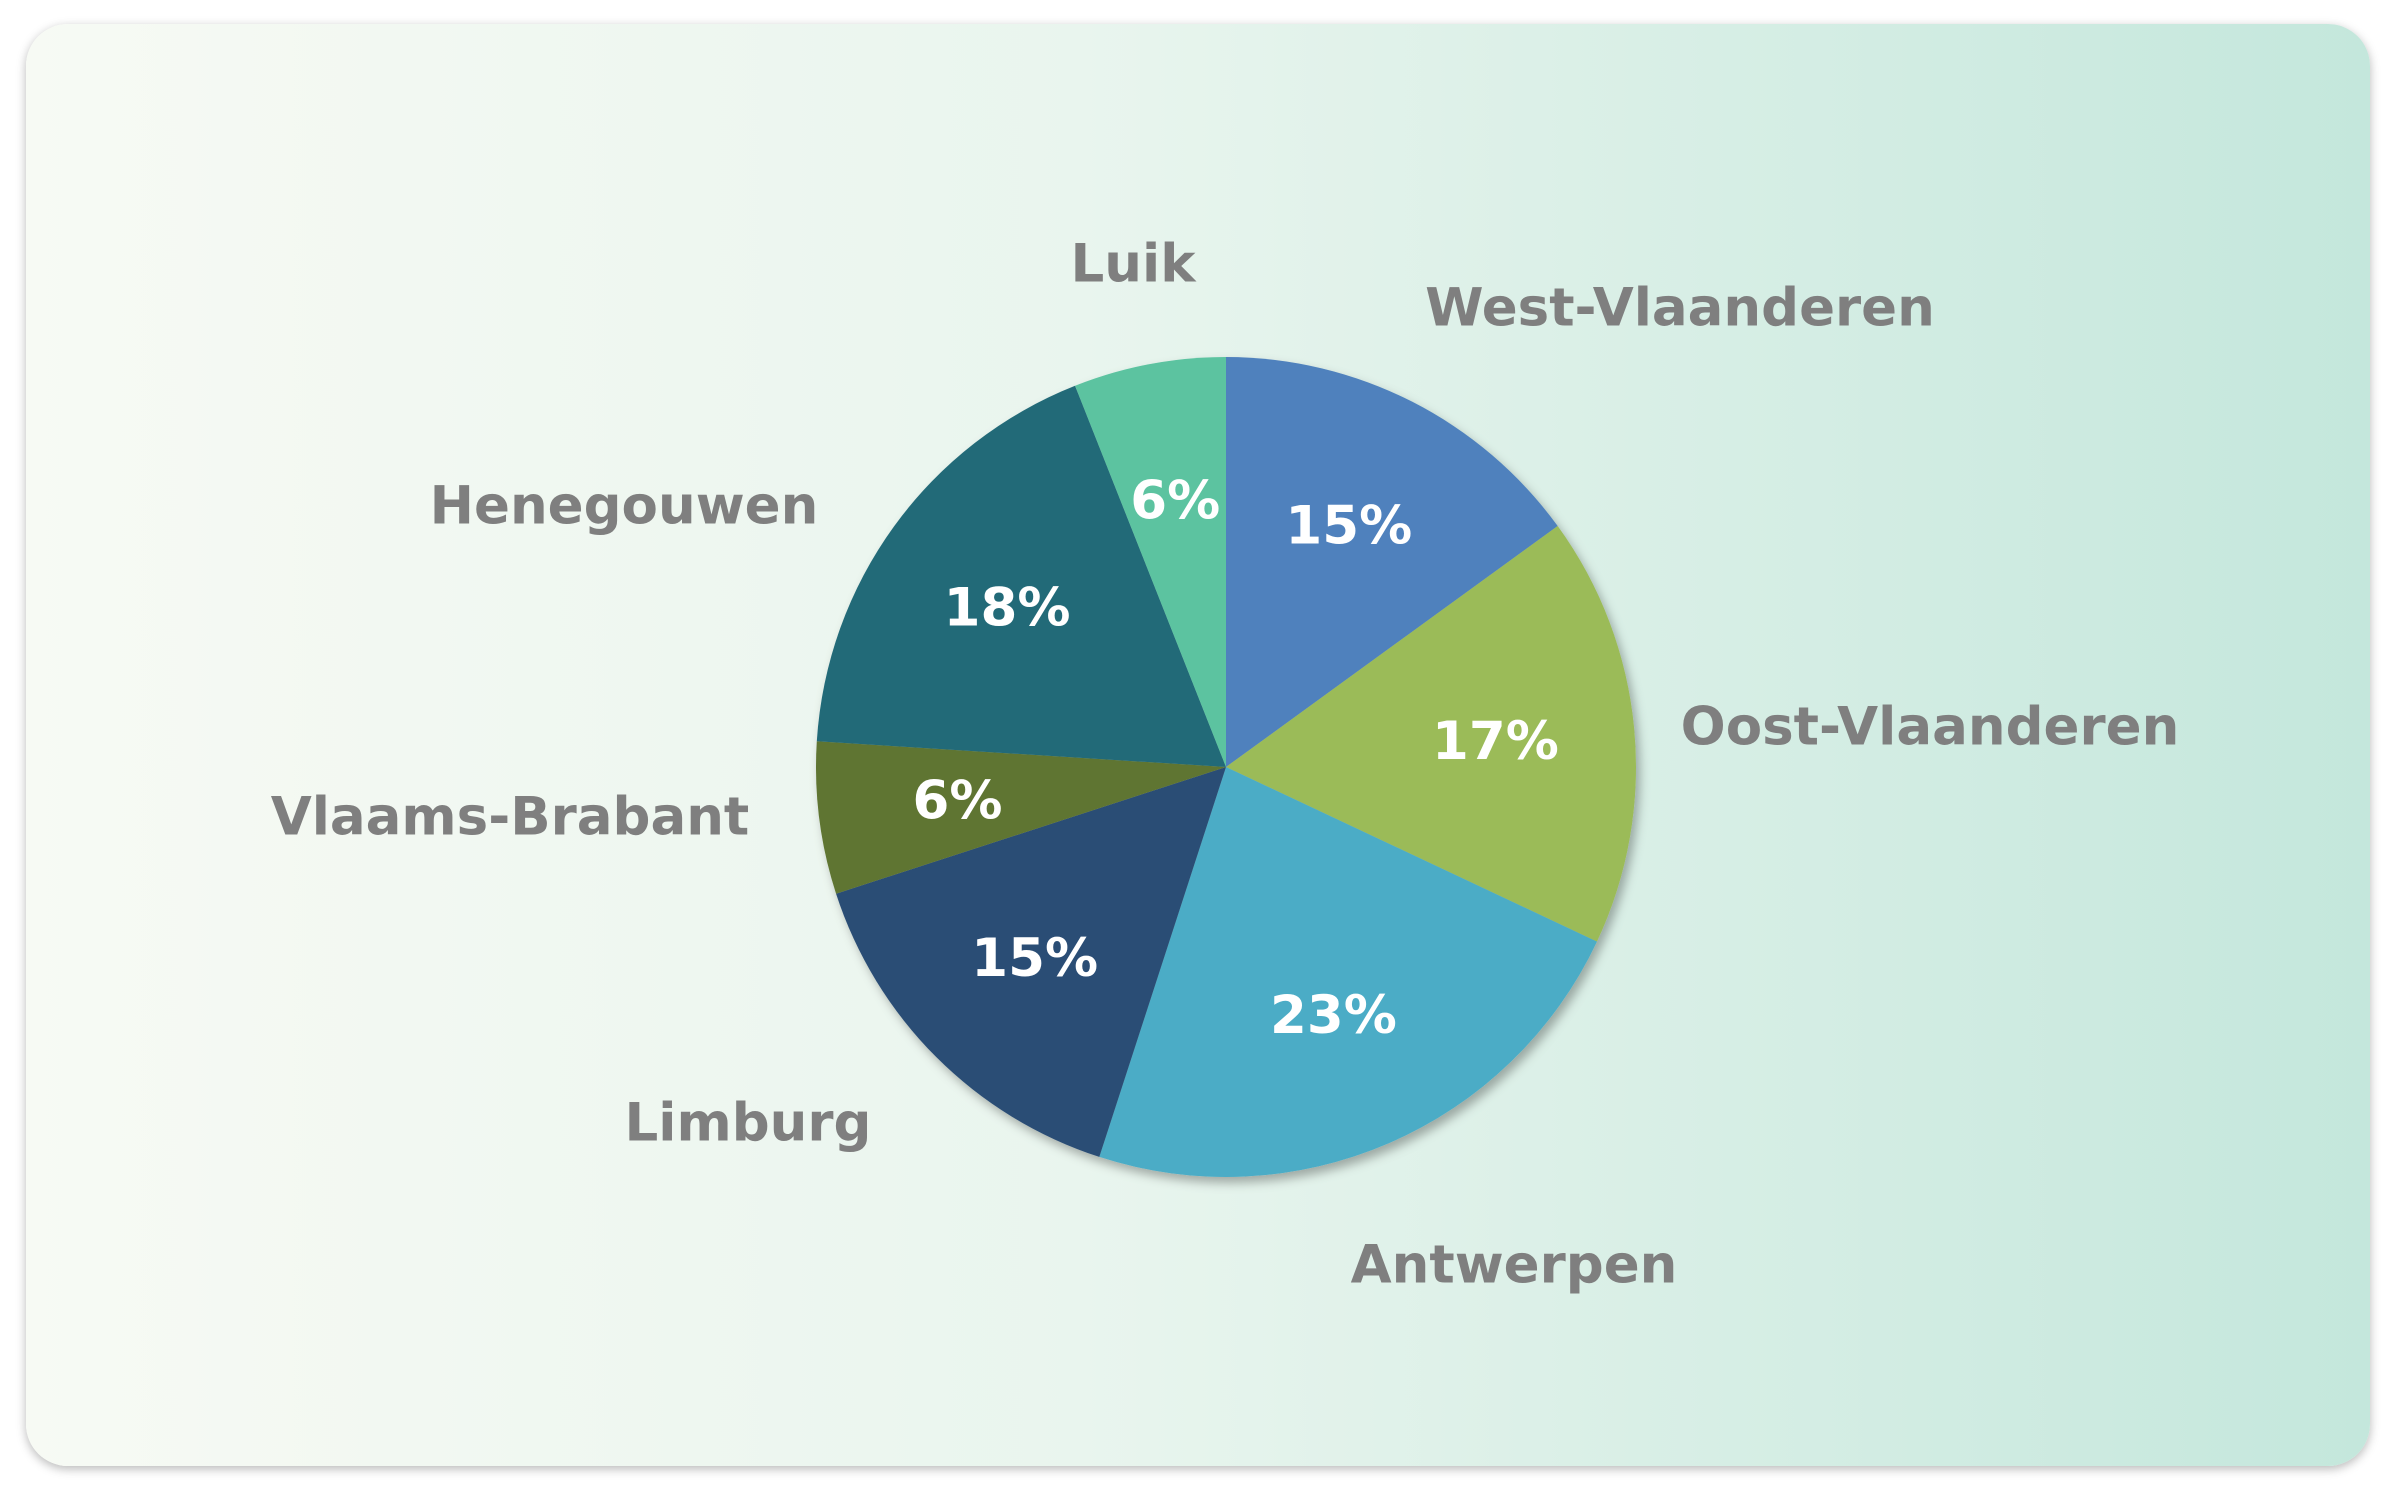 This screenshot has width=2397, height=1494. Describe the element at coordinates (1392, 562) in the screenshot. I see `slice-west-vlaanderen` at that location.